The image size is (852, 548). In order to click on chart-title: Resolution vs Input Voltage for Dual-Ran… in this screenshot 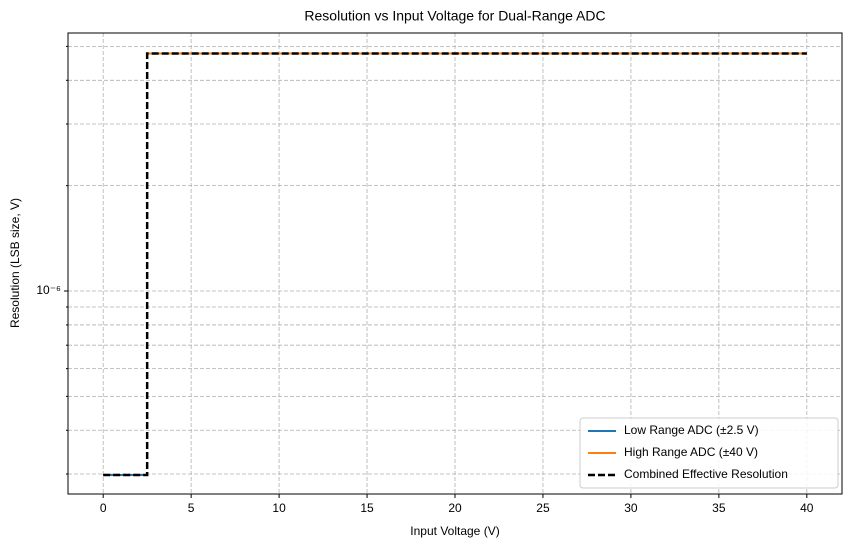, I will do `click(454, 16)`.